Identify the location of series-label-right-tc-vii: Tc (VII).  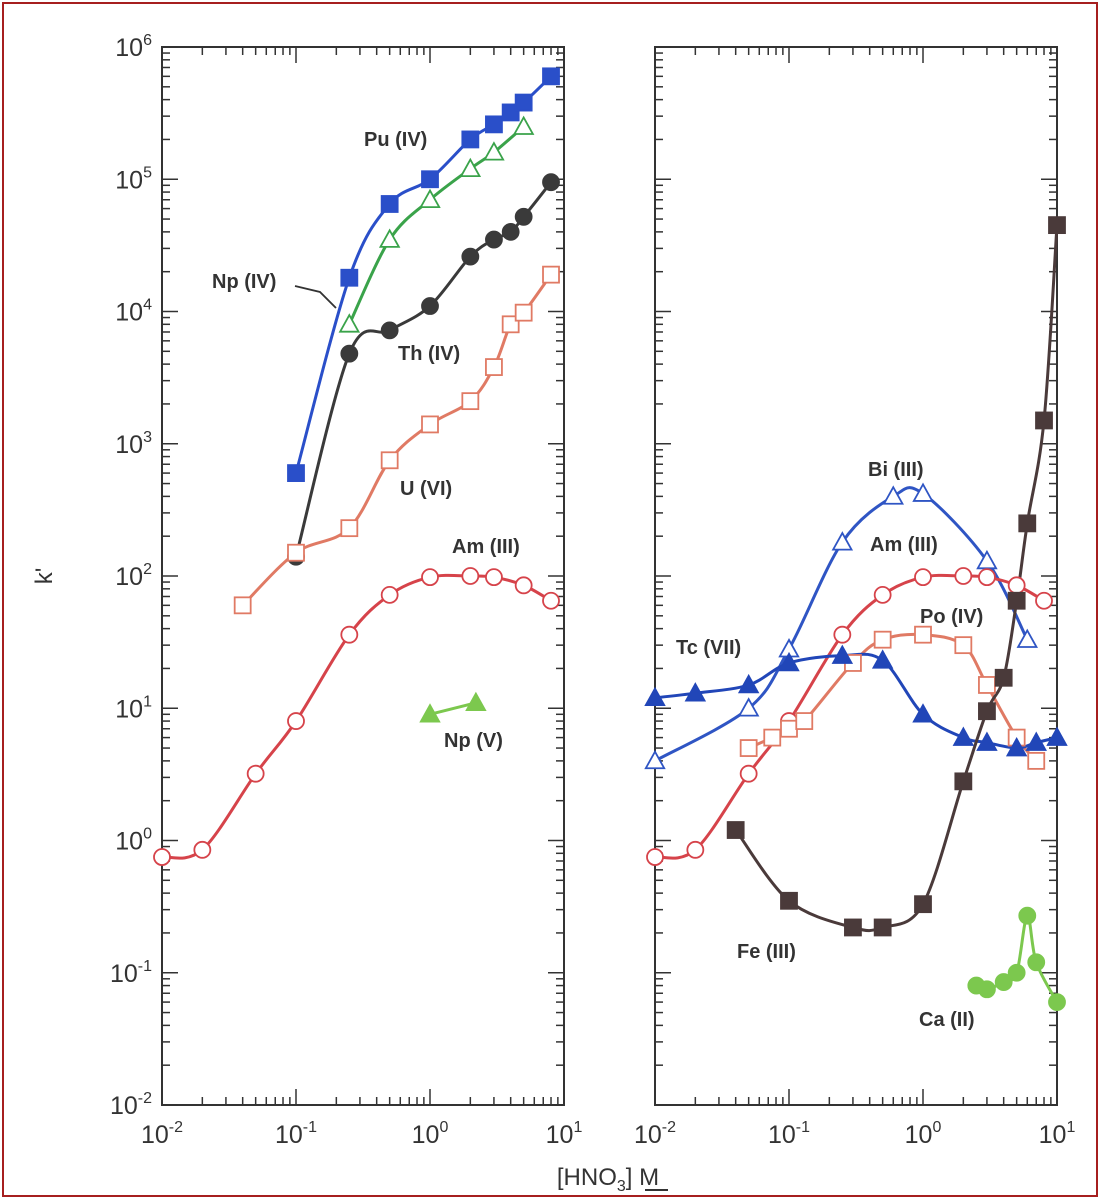
(708, 648).